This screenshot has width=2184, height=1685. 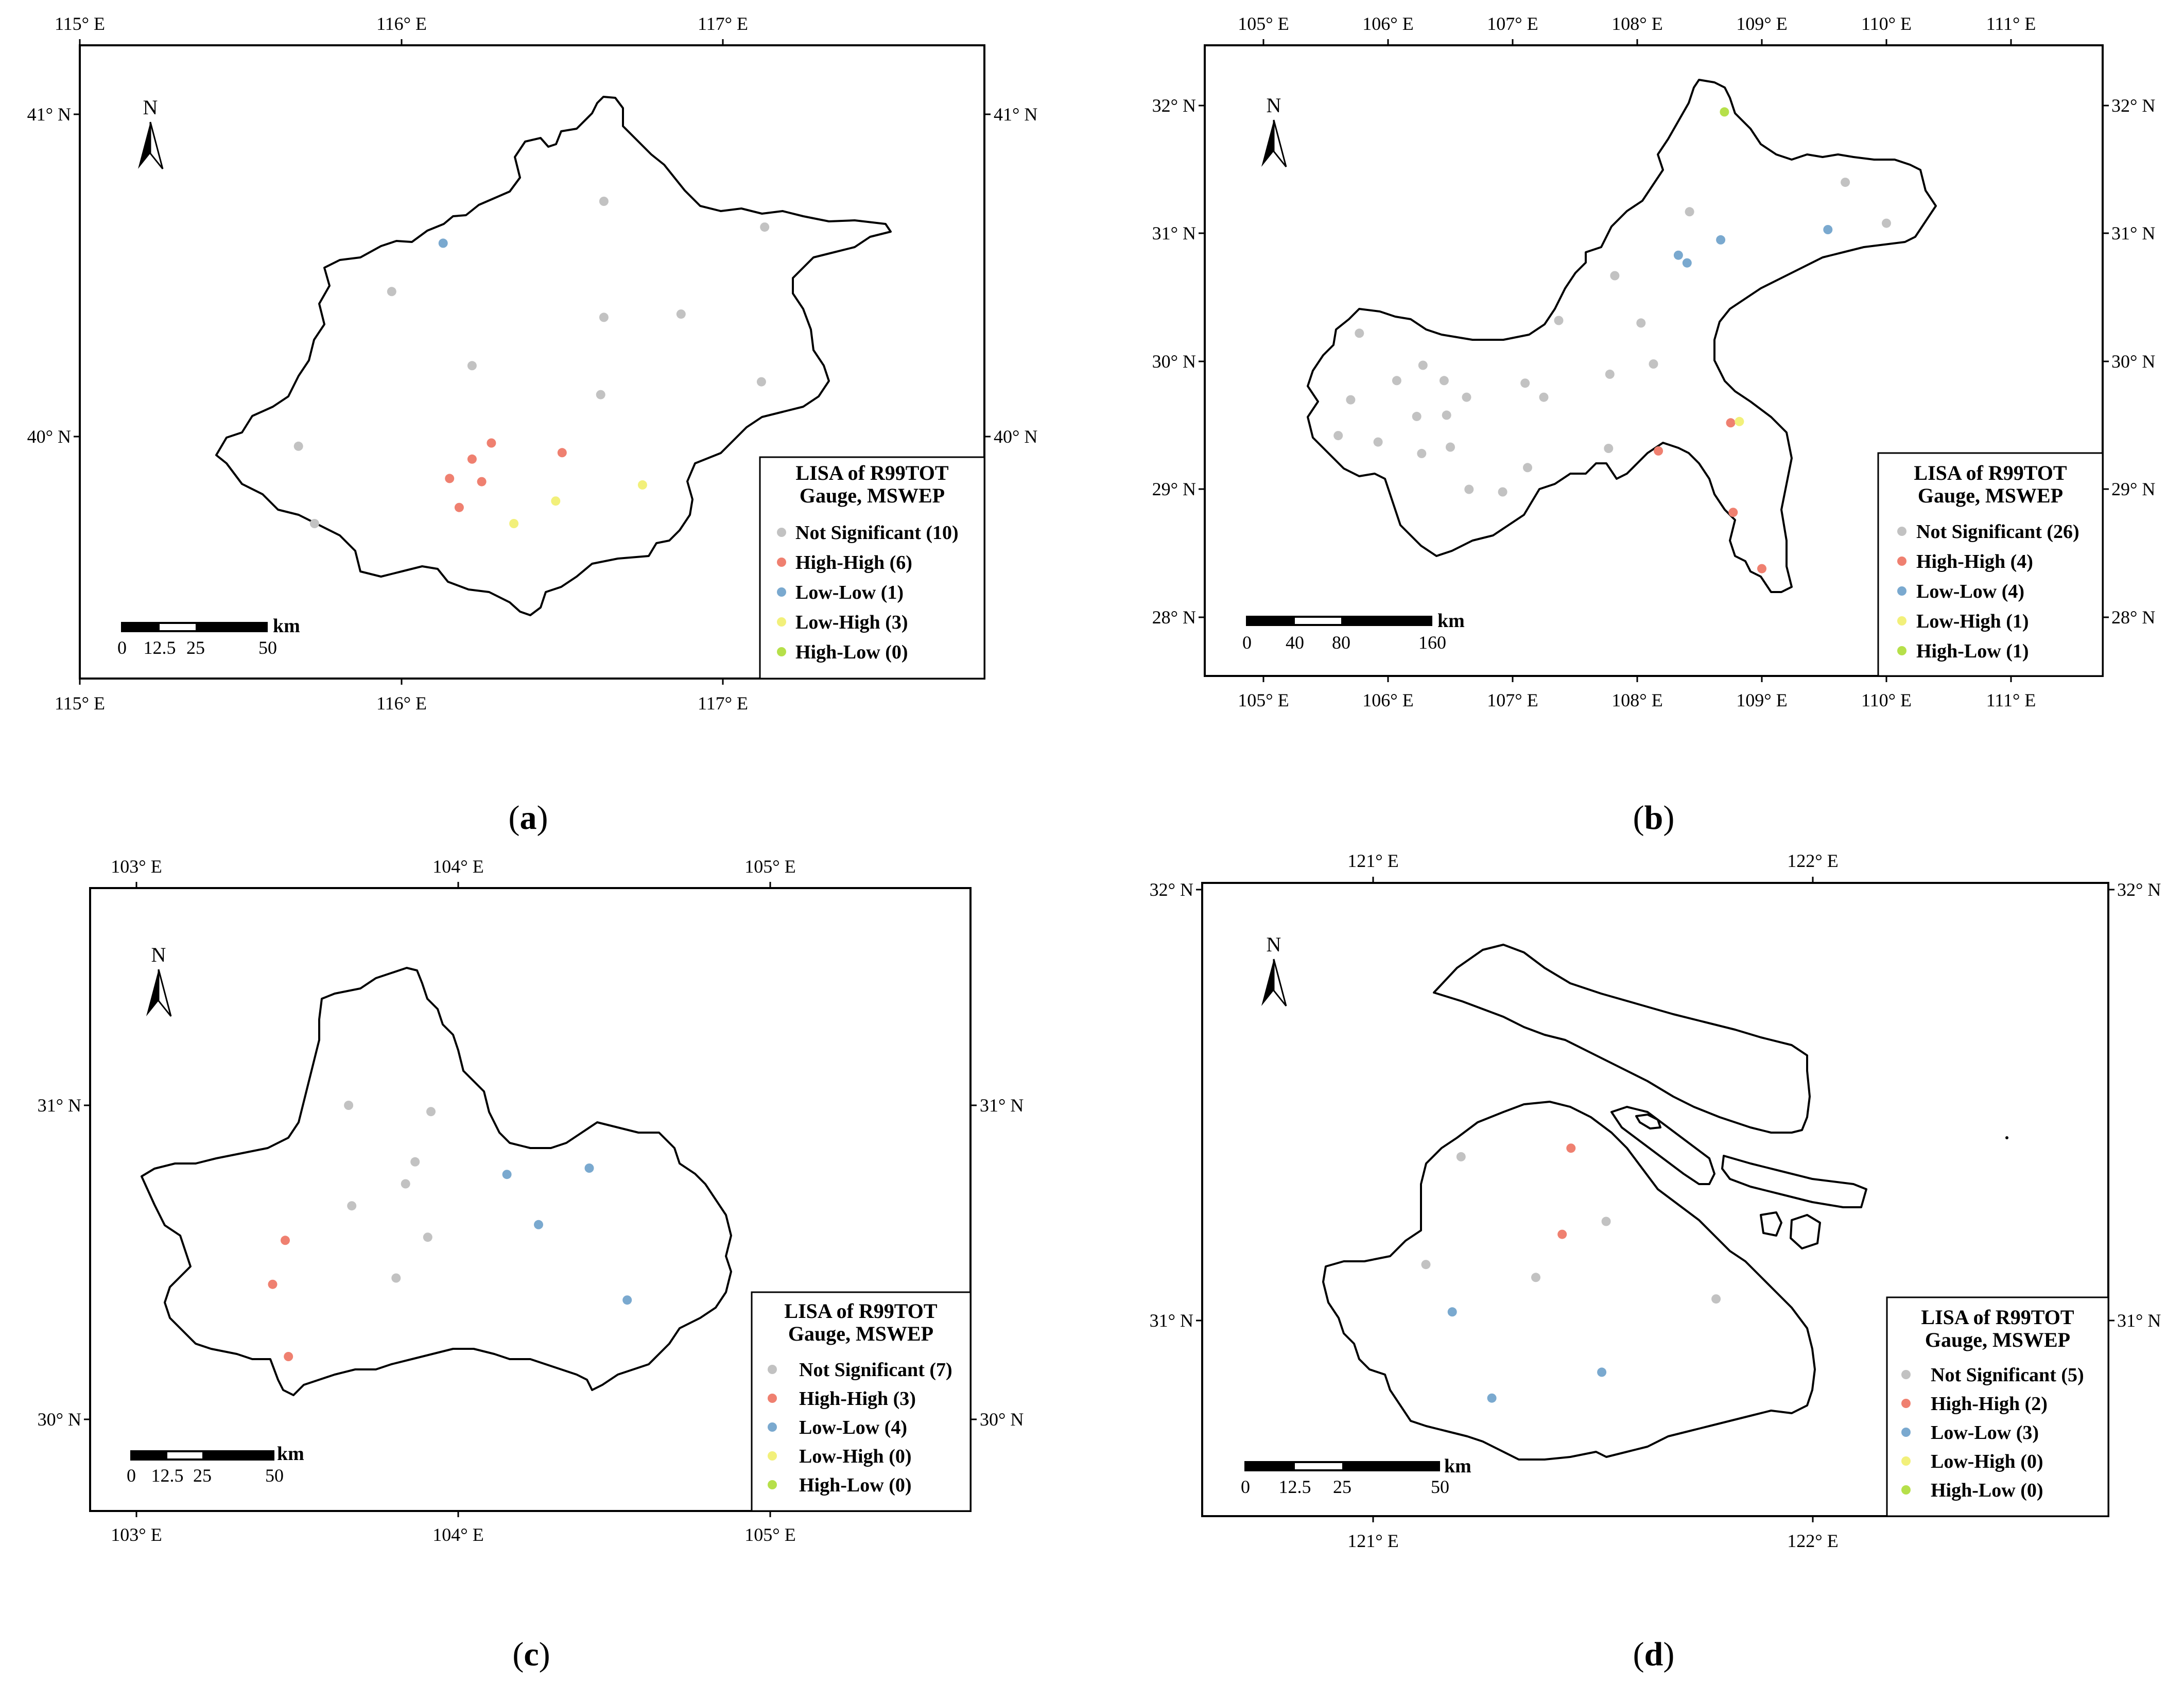 I want to click on legend-item: Low-Low (1), so click(x=849, y=593).